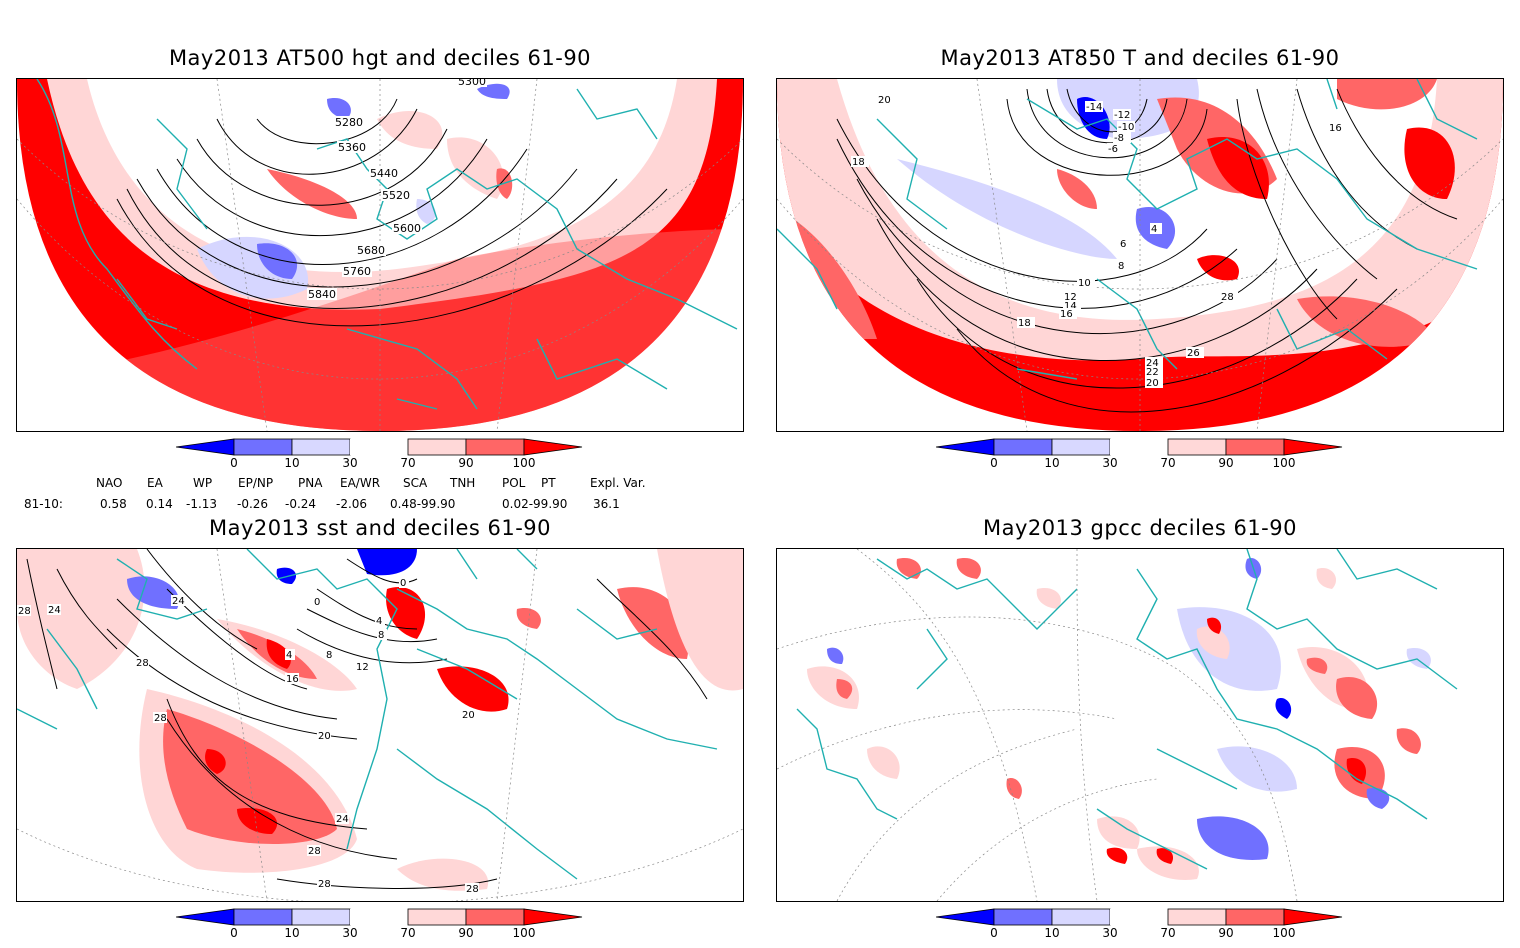  Describe the element at coordinates (407, 228) in the screenshot. I see `contour-label: 5600` at that location.